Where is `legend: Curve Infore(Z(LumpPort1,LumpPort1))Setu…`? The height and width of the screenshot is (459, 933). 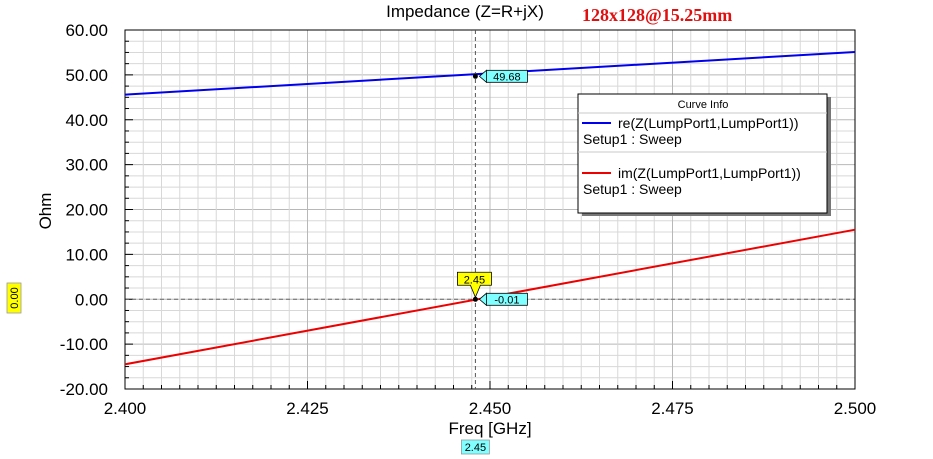
legend: Curve Infore(Z(LumpPort1,LumpPort1))Setu… is located at coordinates (704, 154).